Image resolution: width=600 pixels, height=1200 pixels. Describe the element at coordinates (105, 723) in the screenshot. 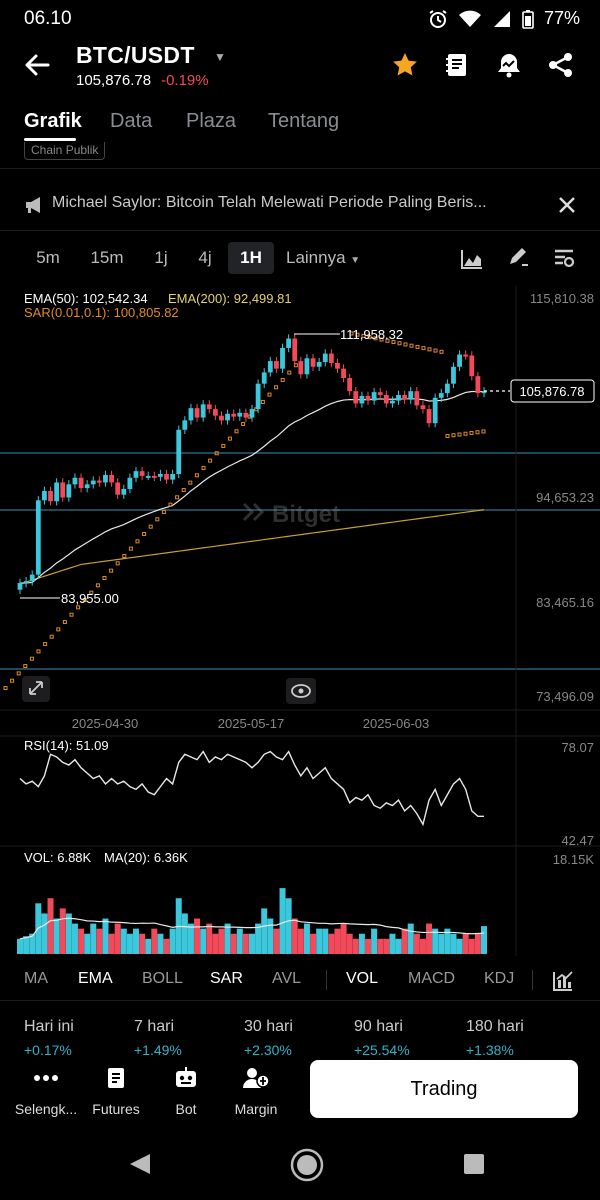

I see `x-axis-label-1: 2025-04-30` at that location.